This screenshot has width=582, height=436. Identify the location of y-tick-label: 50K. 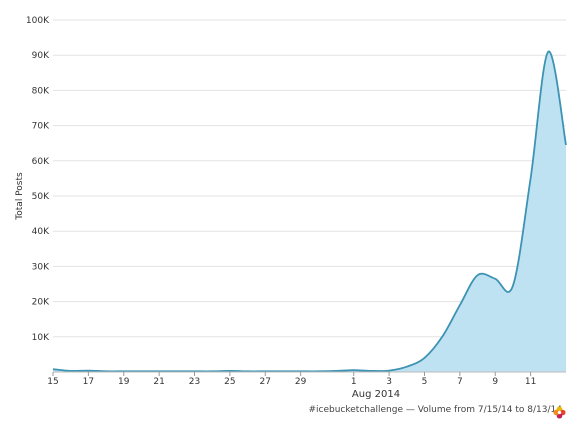
(41, 197).